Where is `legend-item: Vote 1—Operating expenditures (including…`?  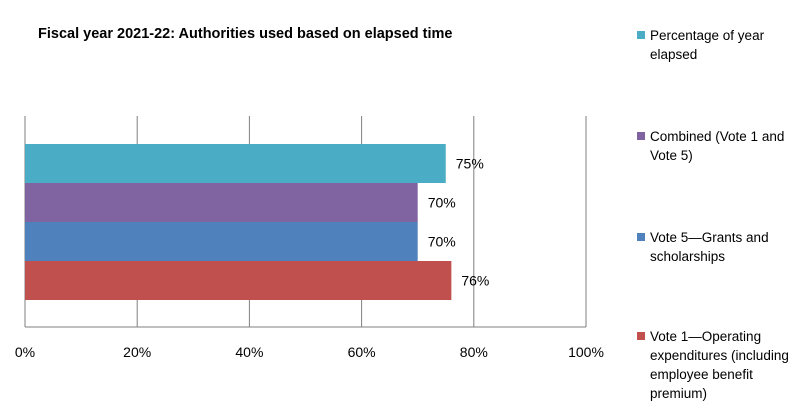
legend-item: Vote 1—Operating expenditures (including… is located at coordinates (717, 365).